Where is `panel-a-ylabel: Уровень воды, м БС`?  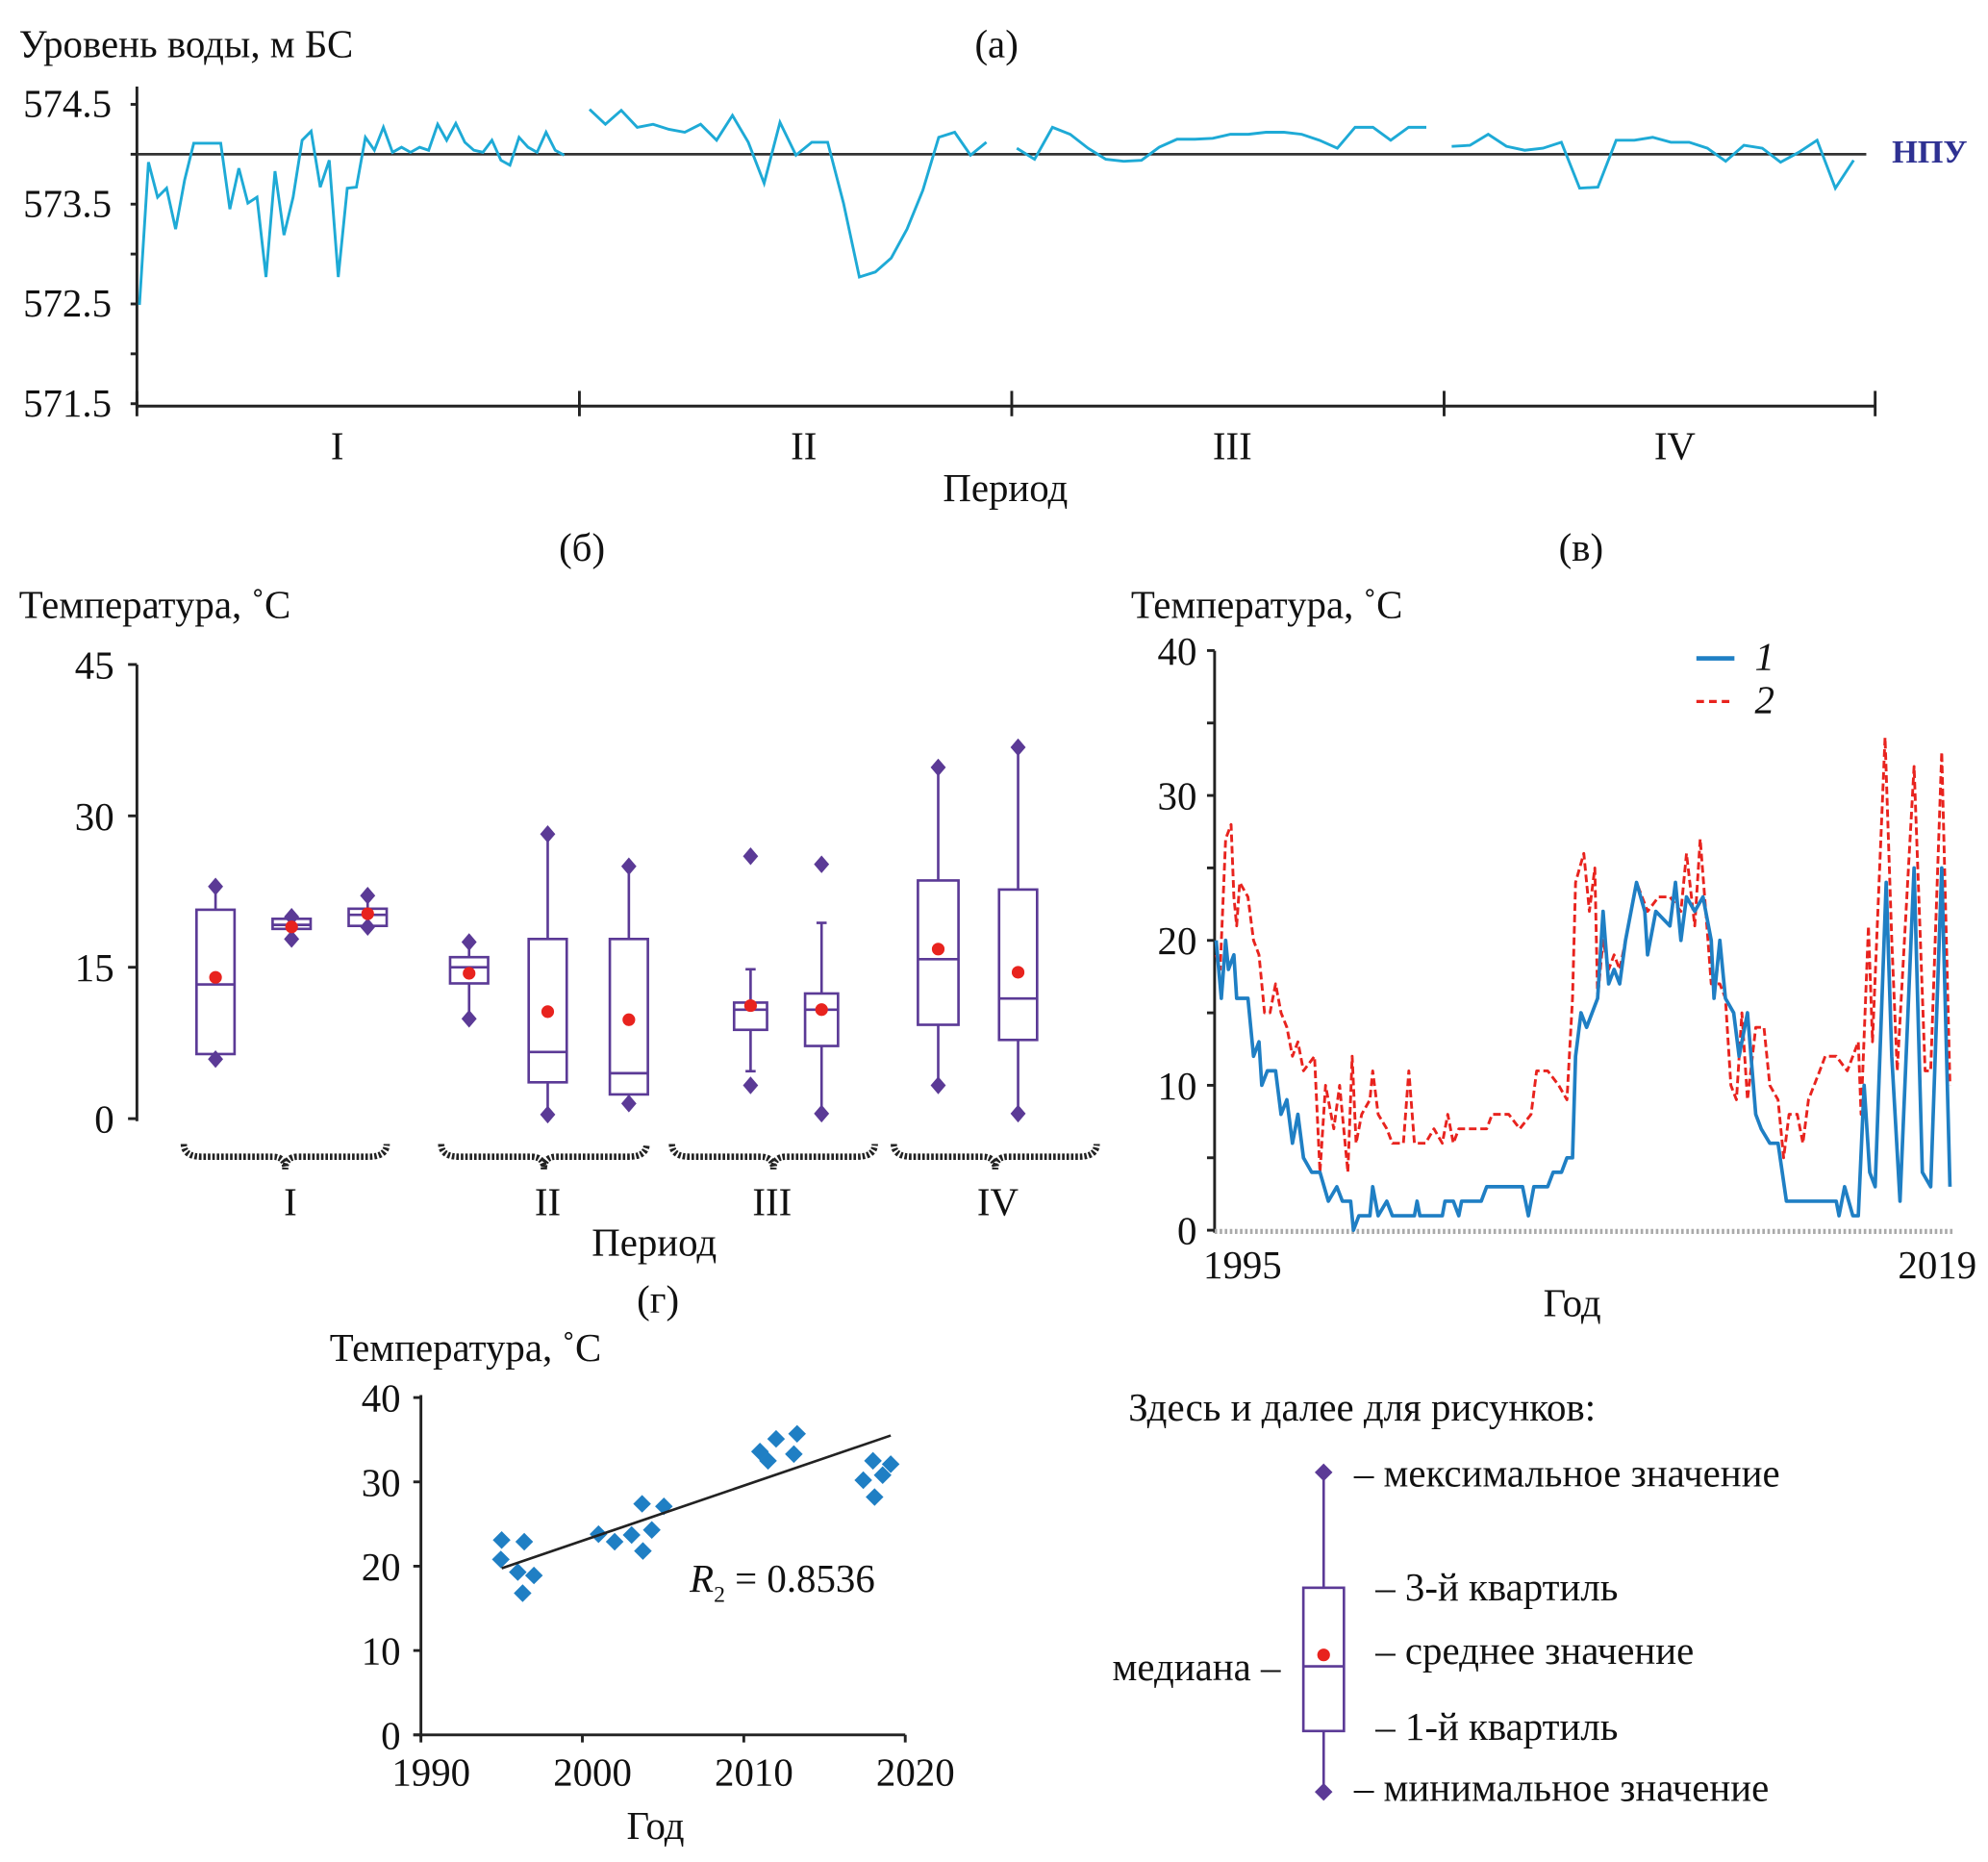 panel-a-ylabel: Уровень воды, м БС is located at coordinates (186, 44).